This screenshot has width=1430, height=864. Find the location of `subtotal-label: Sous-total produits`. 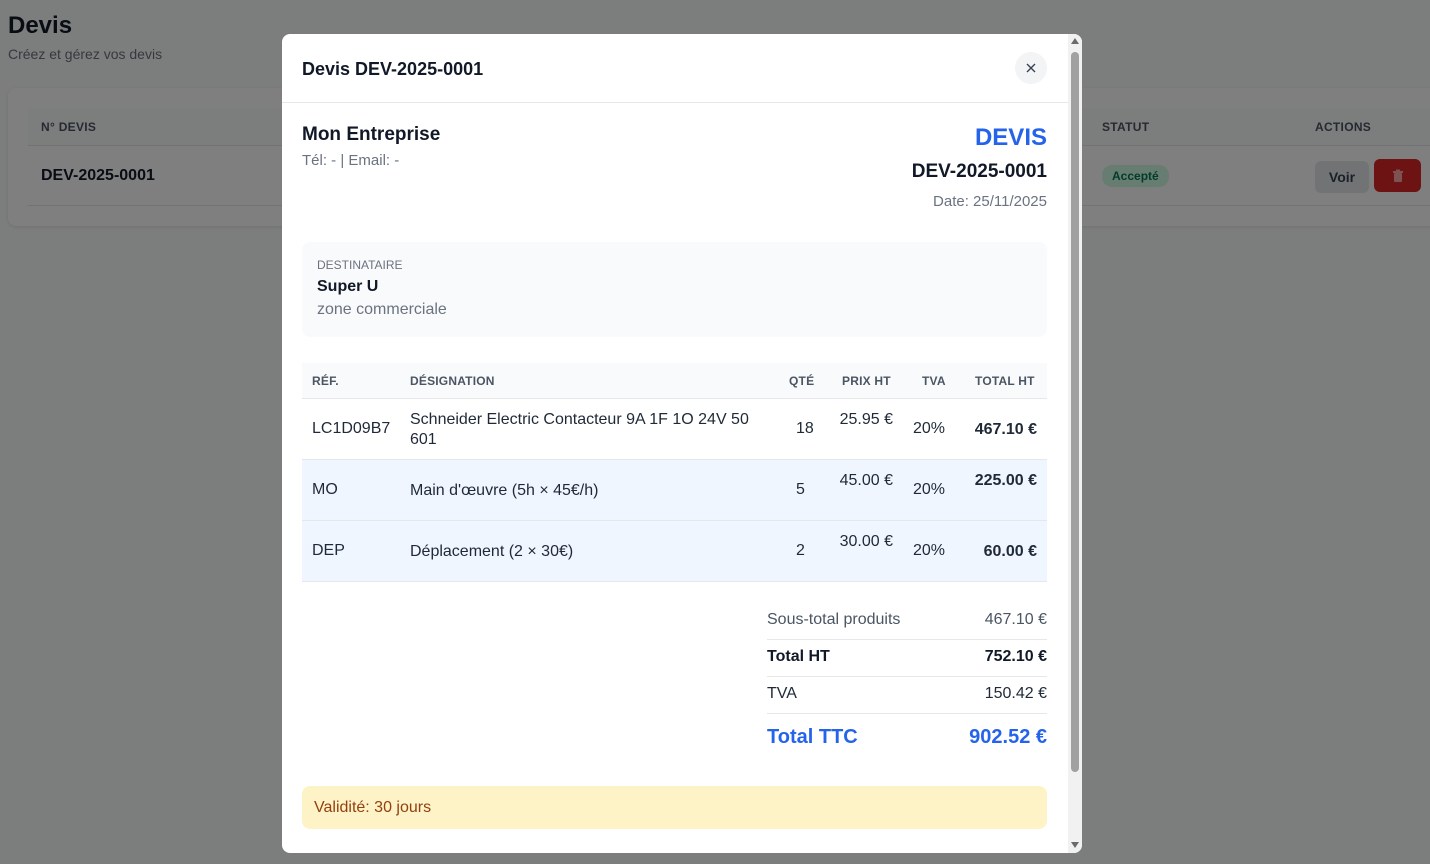

subtotal-label: Sous-total produits is located at coordinates (834, 619).